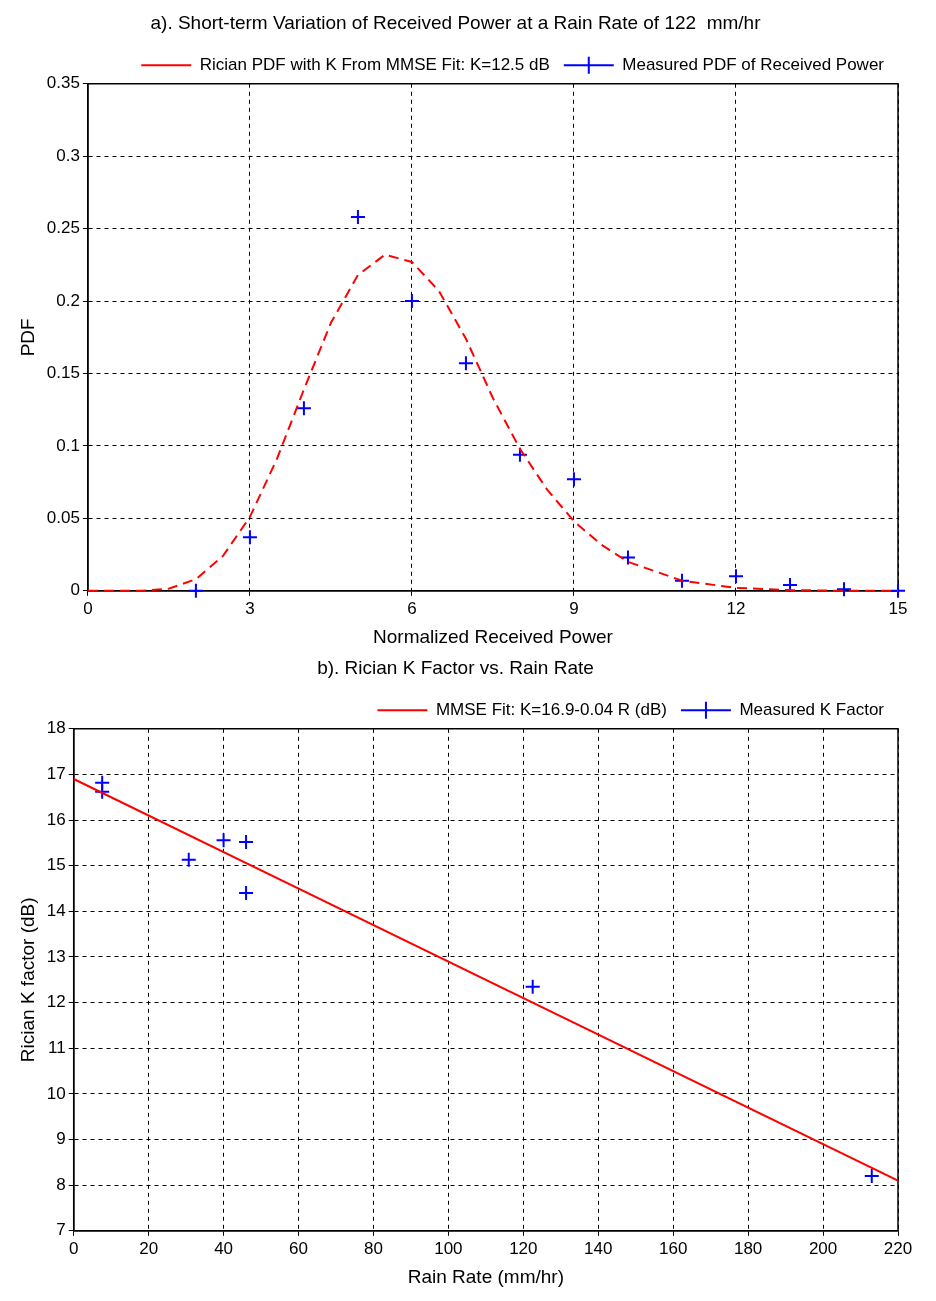  I want to click on x-tick-label: 160, so click(673, 1248).